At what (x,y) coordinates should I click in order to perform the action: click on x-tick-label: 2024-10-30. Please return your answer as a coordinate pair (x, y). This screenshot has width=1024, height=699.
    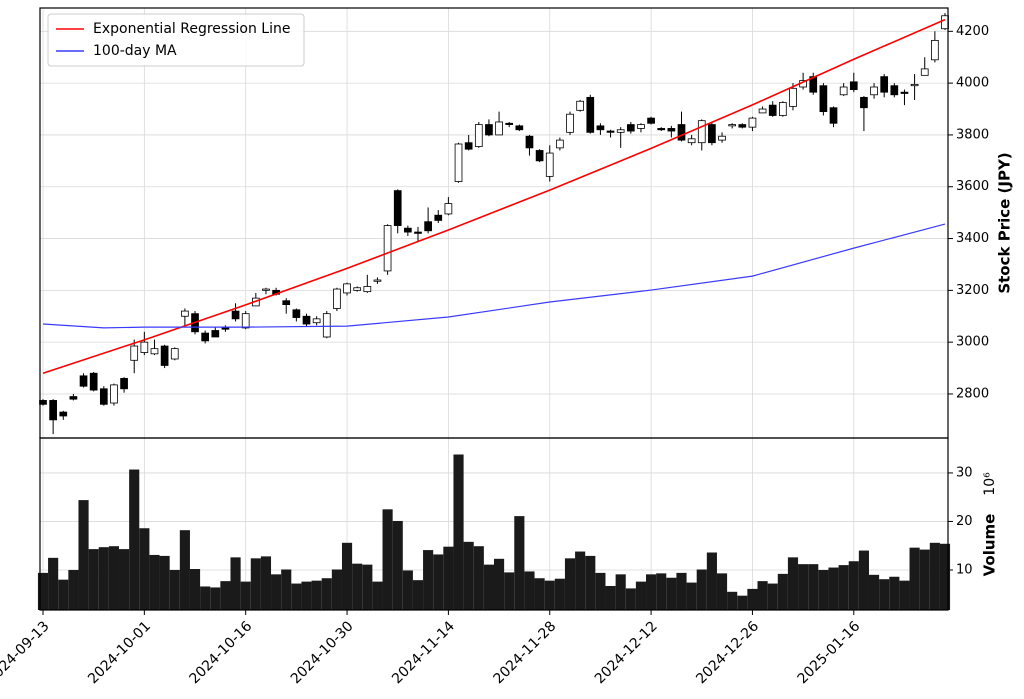
    Looking at the image, I should click on (322, 652).